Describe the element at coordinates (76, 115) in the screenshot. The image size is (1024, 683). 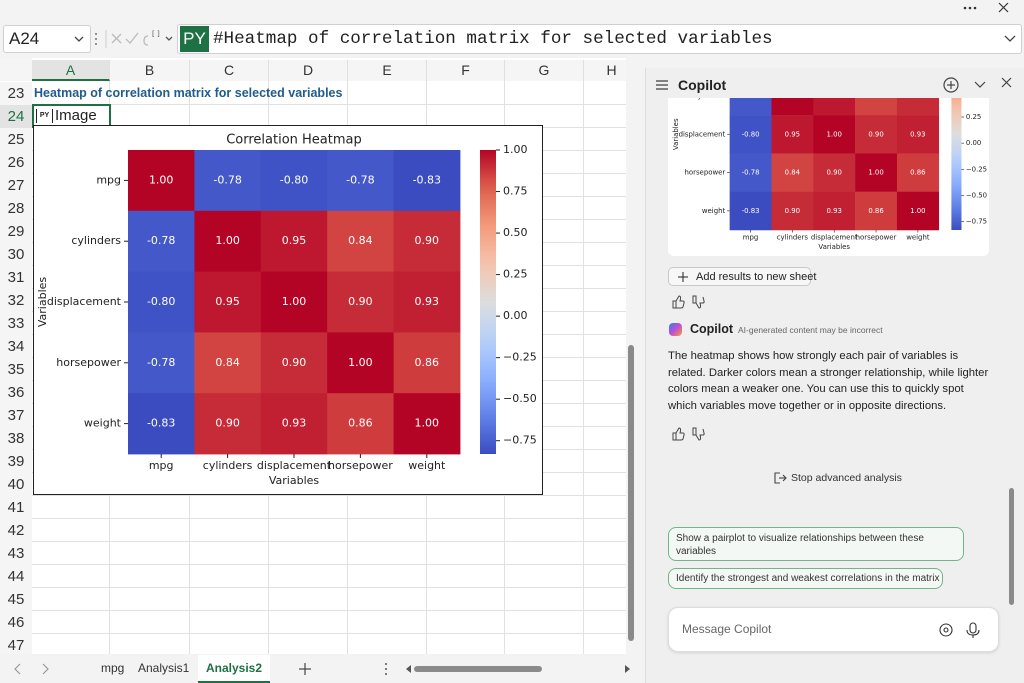
I see `cell-text: Image` at that location.